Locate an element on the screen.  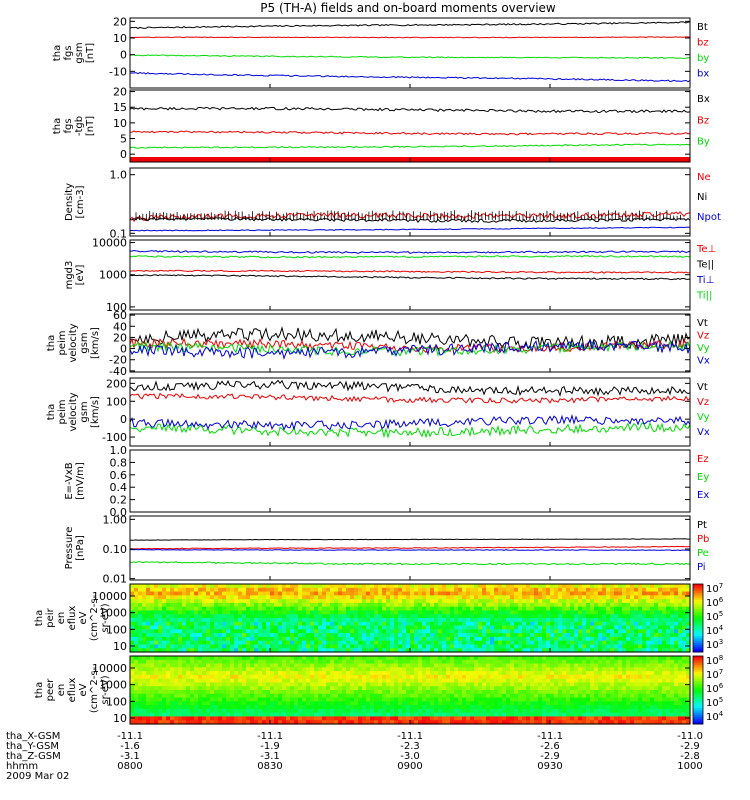
legend-entry-Pt: Pt is located at coordinates (702, 525).